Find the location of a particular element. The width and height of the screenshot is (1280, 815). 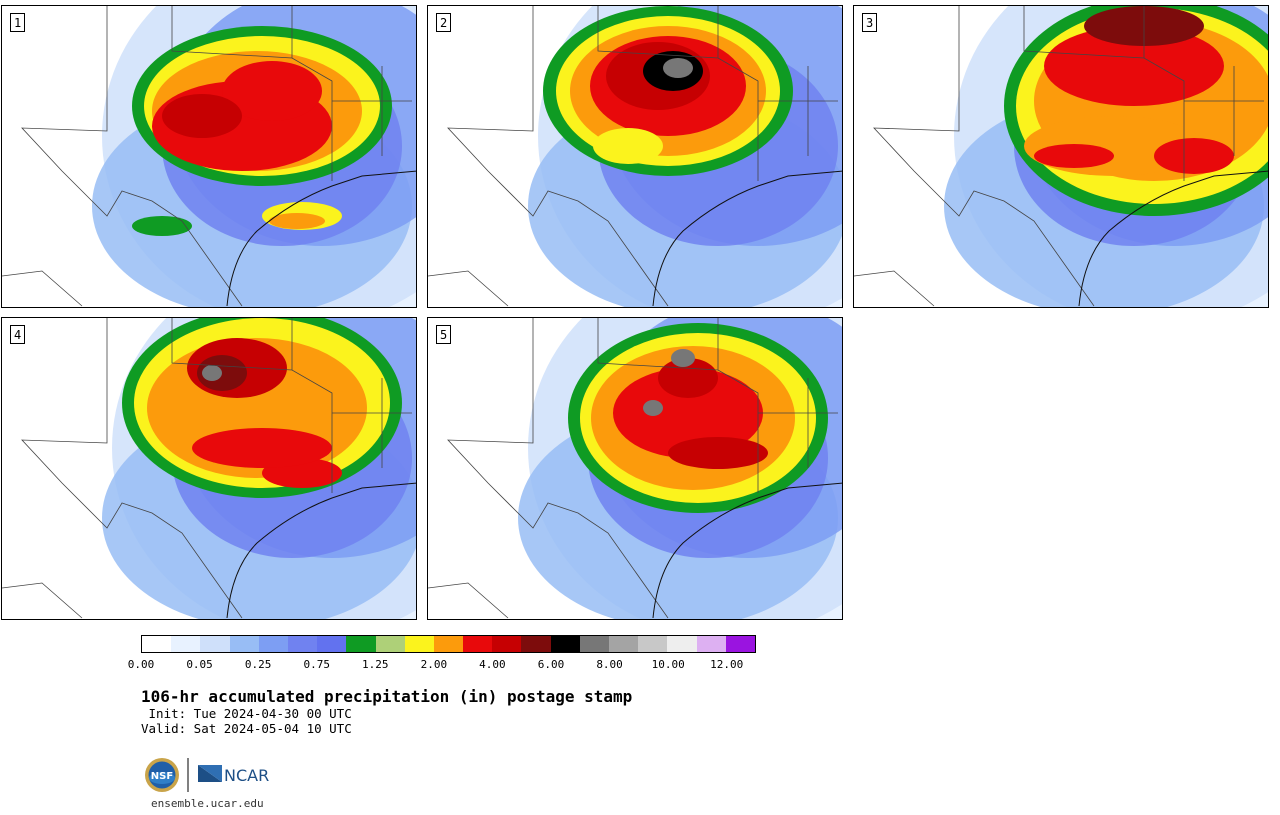

colorbar-tick-label: 0.00 is located at coordinates (141, 664).